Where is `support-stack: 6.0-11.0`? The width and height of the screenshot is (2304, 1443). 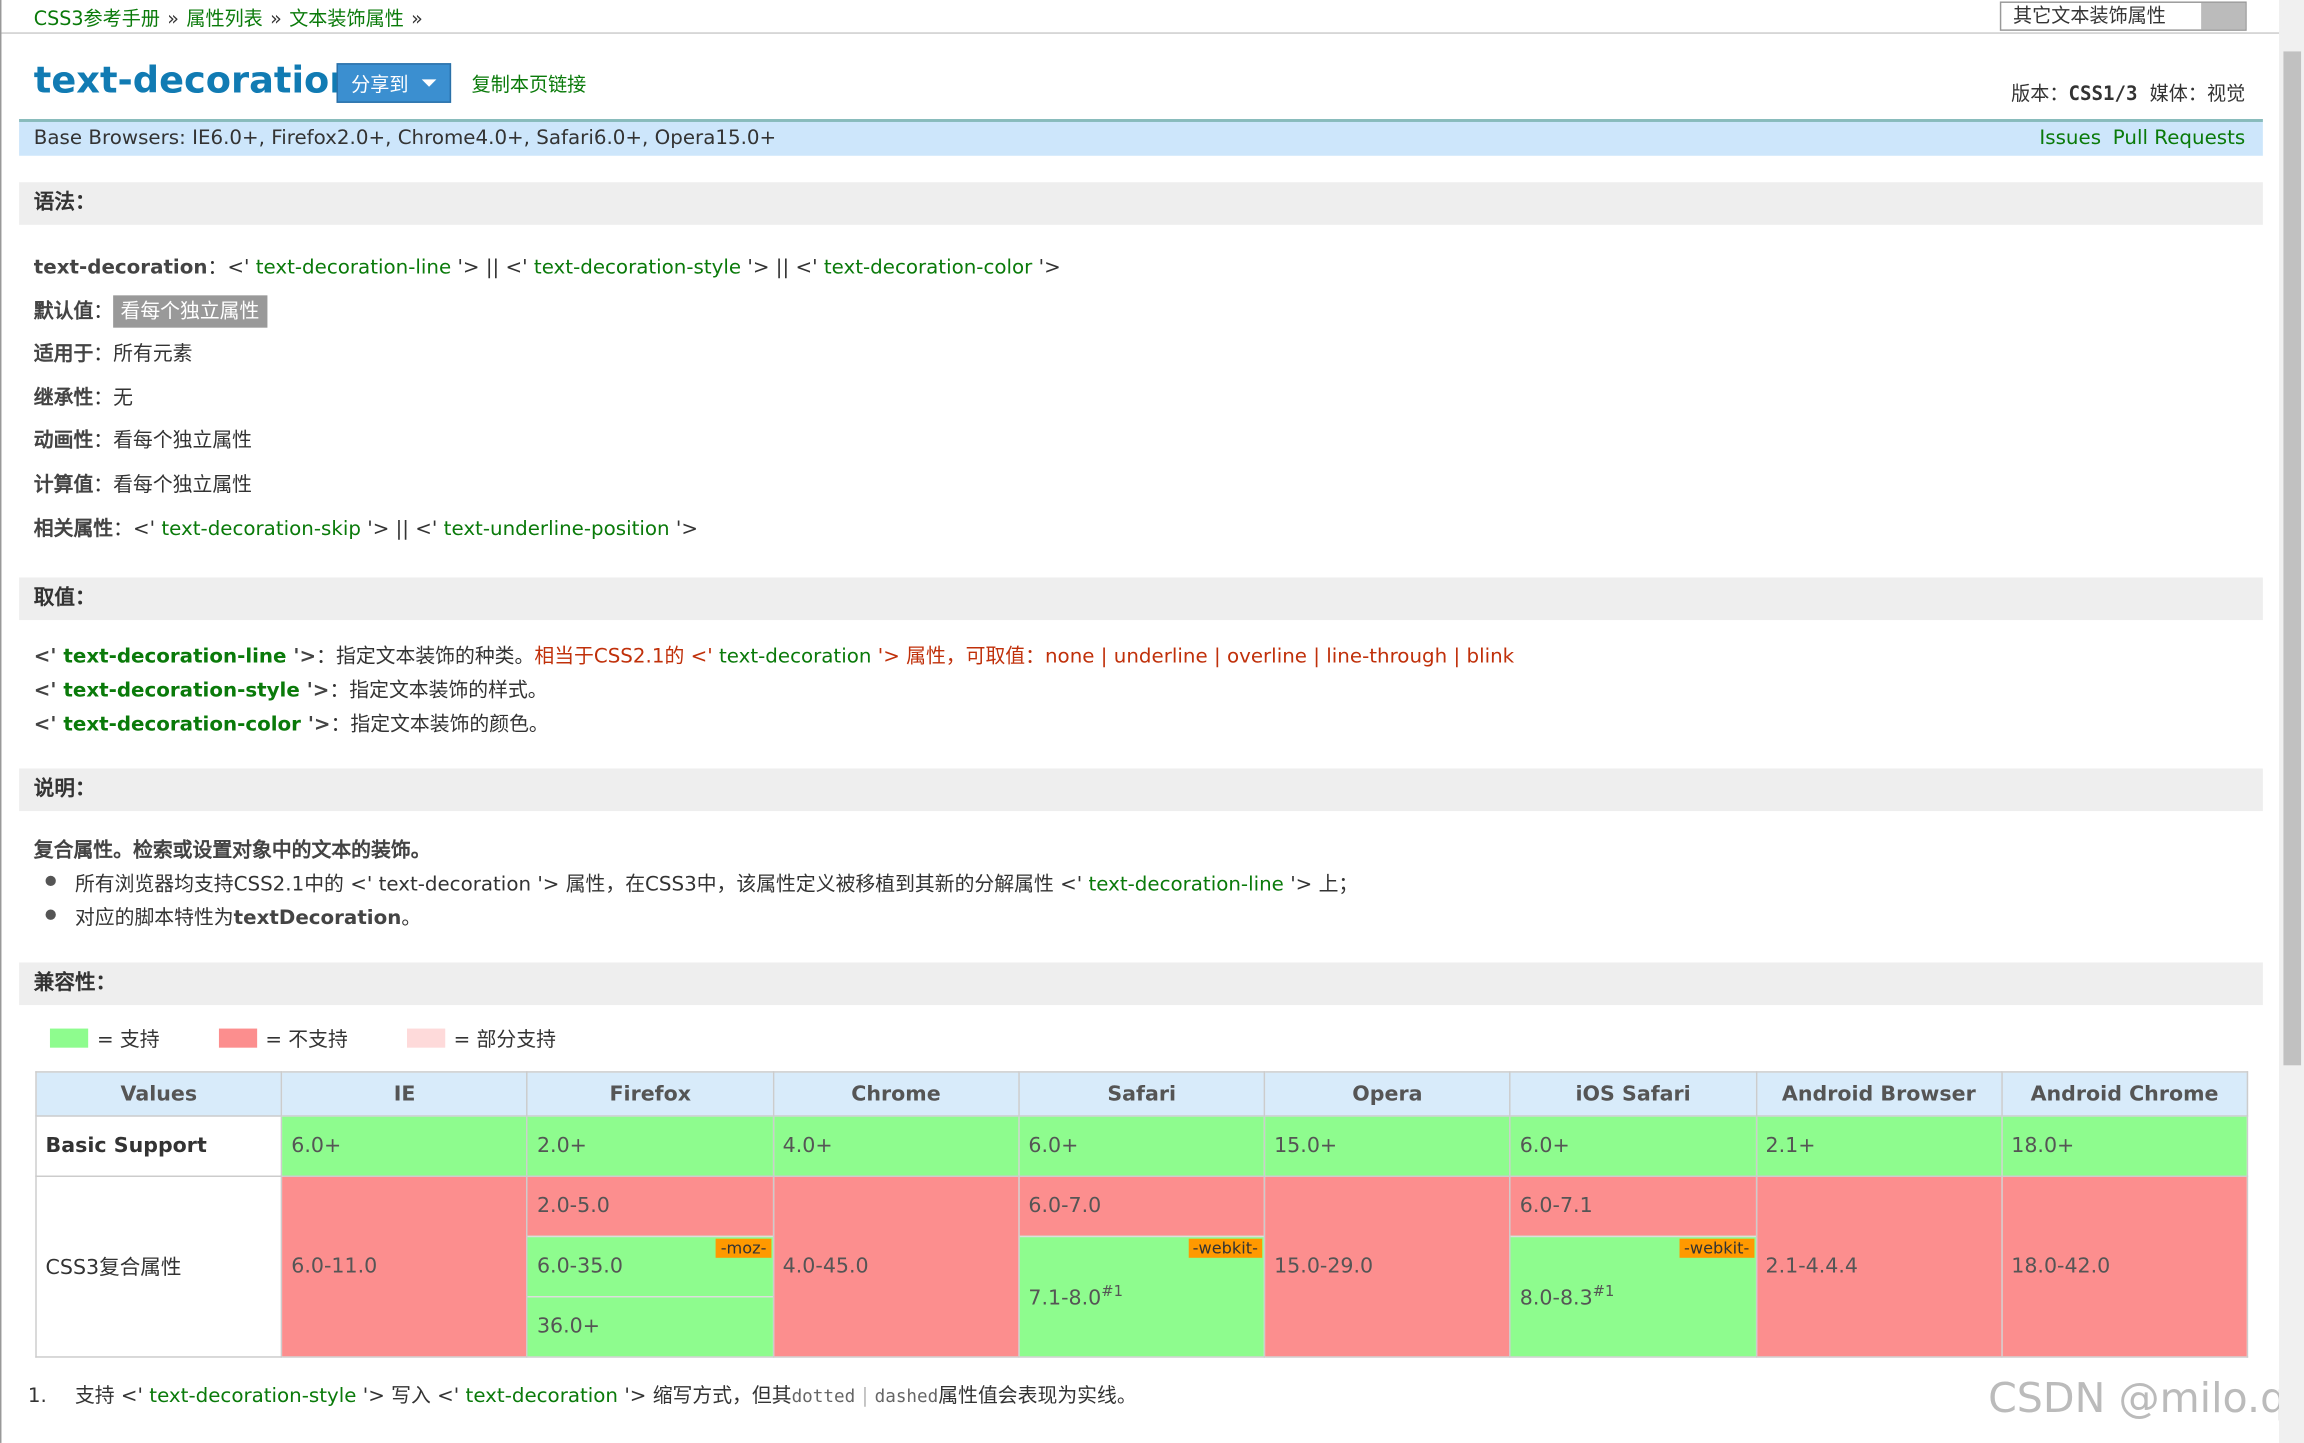
support-stack: 6.0-11.0 is located at coordinates (404, 1266).